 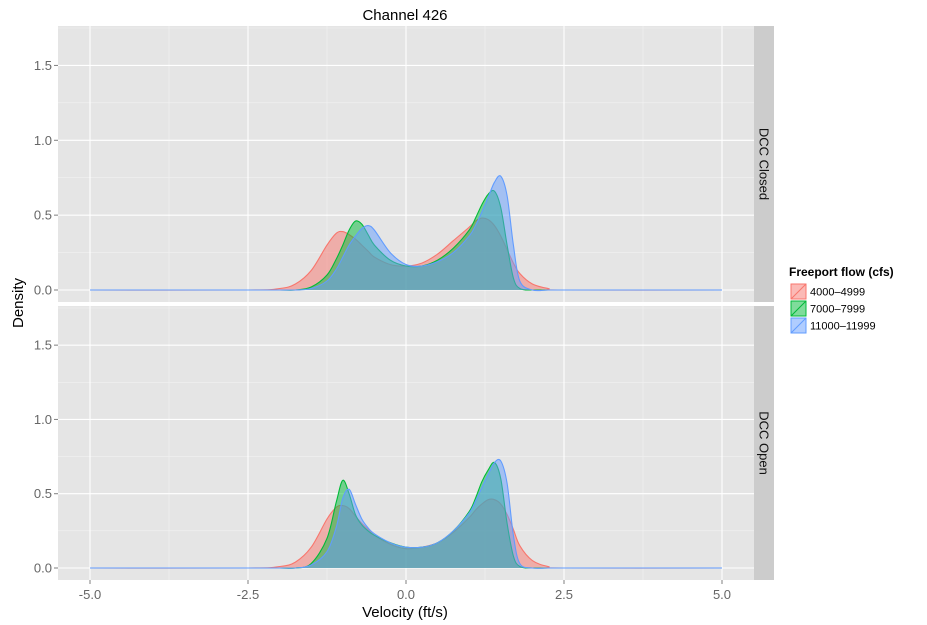 What do you see at coordinates (90, 594) in the screenshot?
I see `x-tick-label: -5.0` at bounding box center [90, 594].